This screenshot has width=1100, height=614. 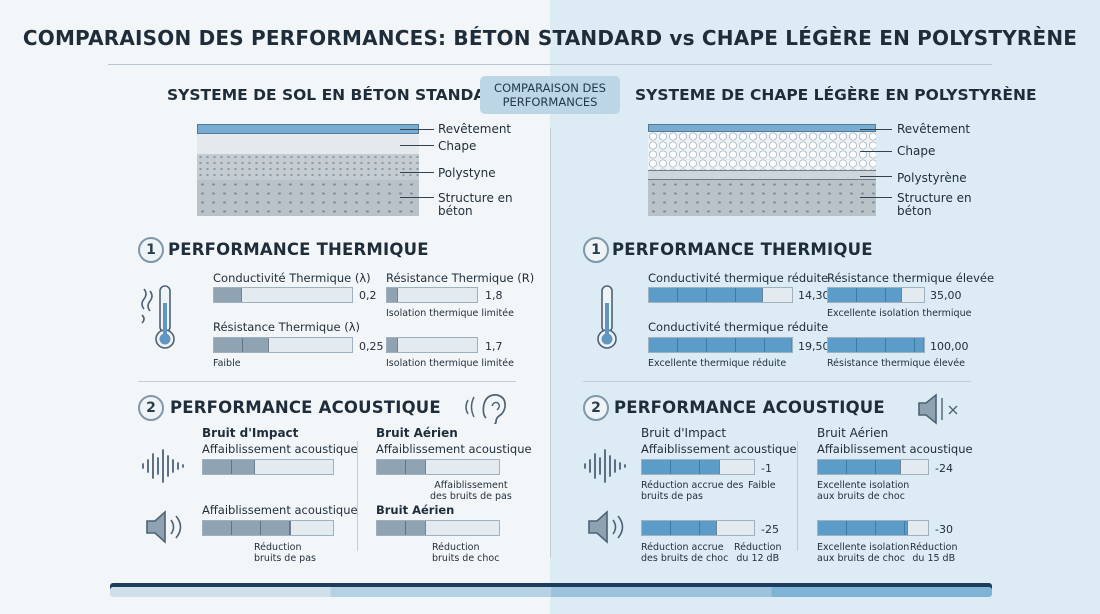 I want to click on layer-screed, so click(x=308, y=144).